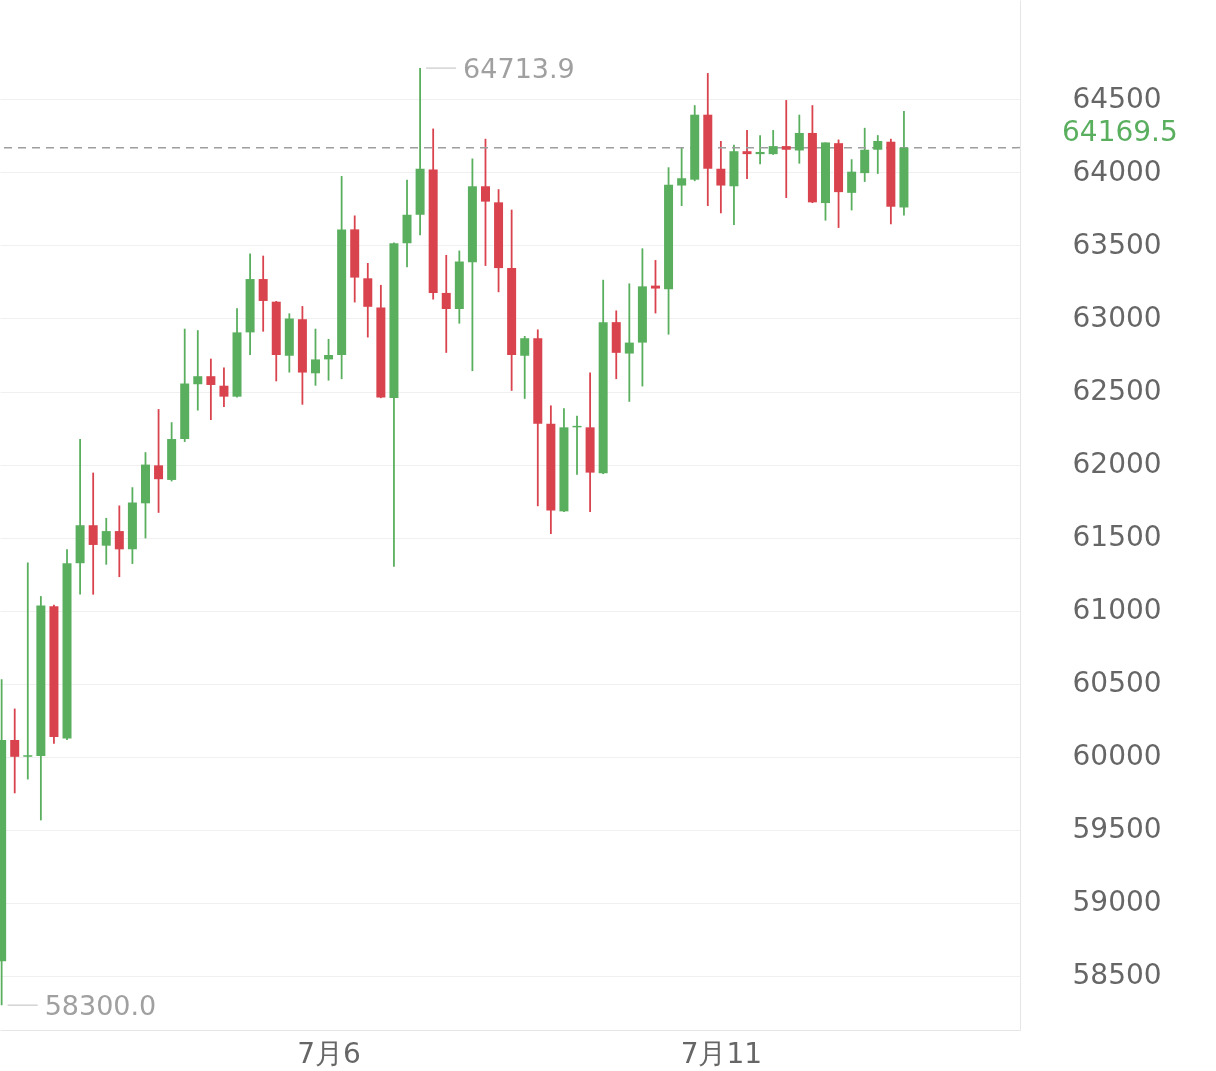 Image resolution: width=1216 pixels, height=1071 pixels. Describe the element at coordinates (1117, 317) in the screenshot. I see `y-tick-label: 63000` at that location.